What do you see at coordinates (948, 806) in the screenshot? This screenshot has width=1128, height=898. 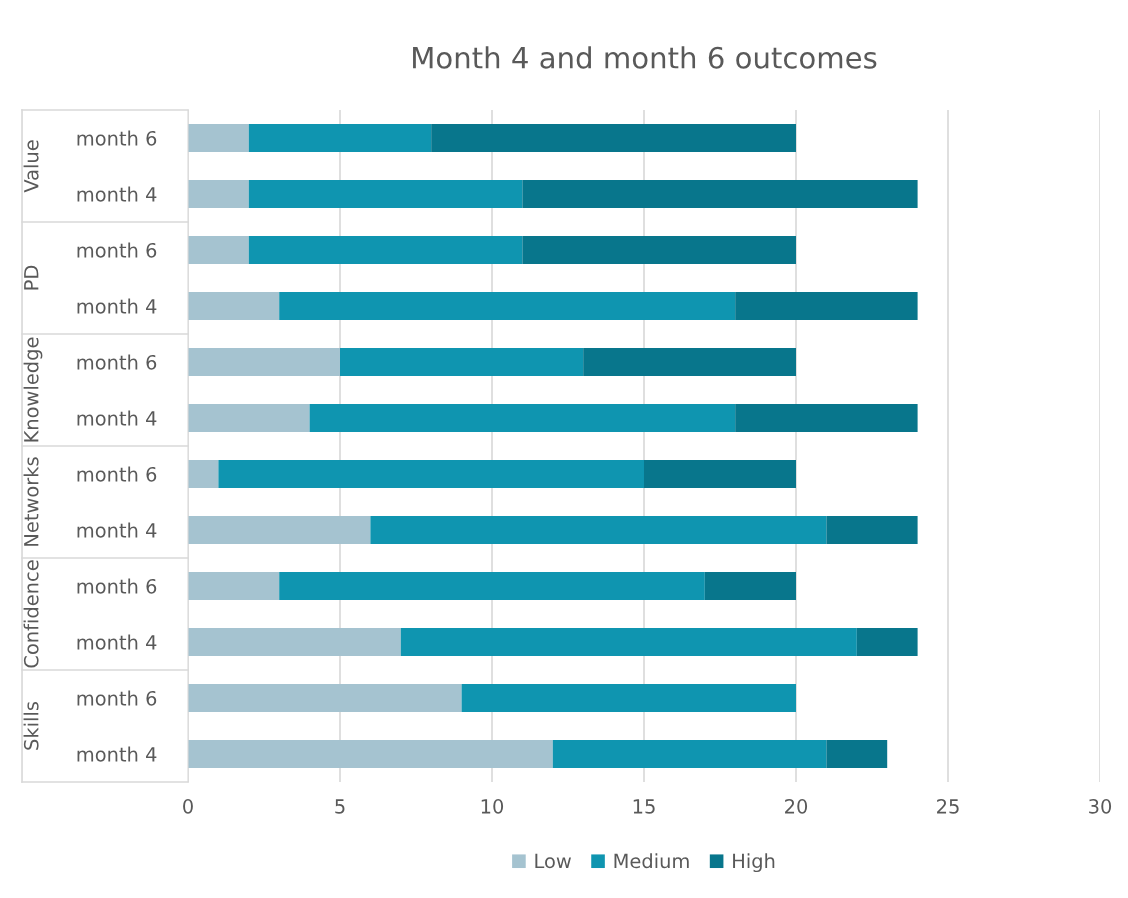 I see `x-tick-label: 25` at bounding box center [948, 806].